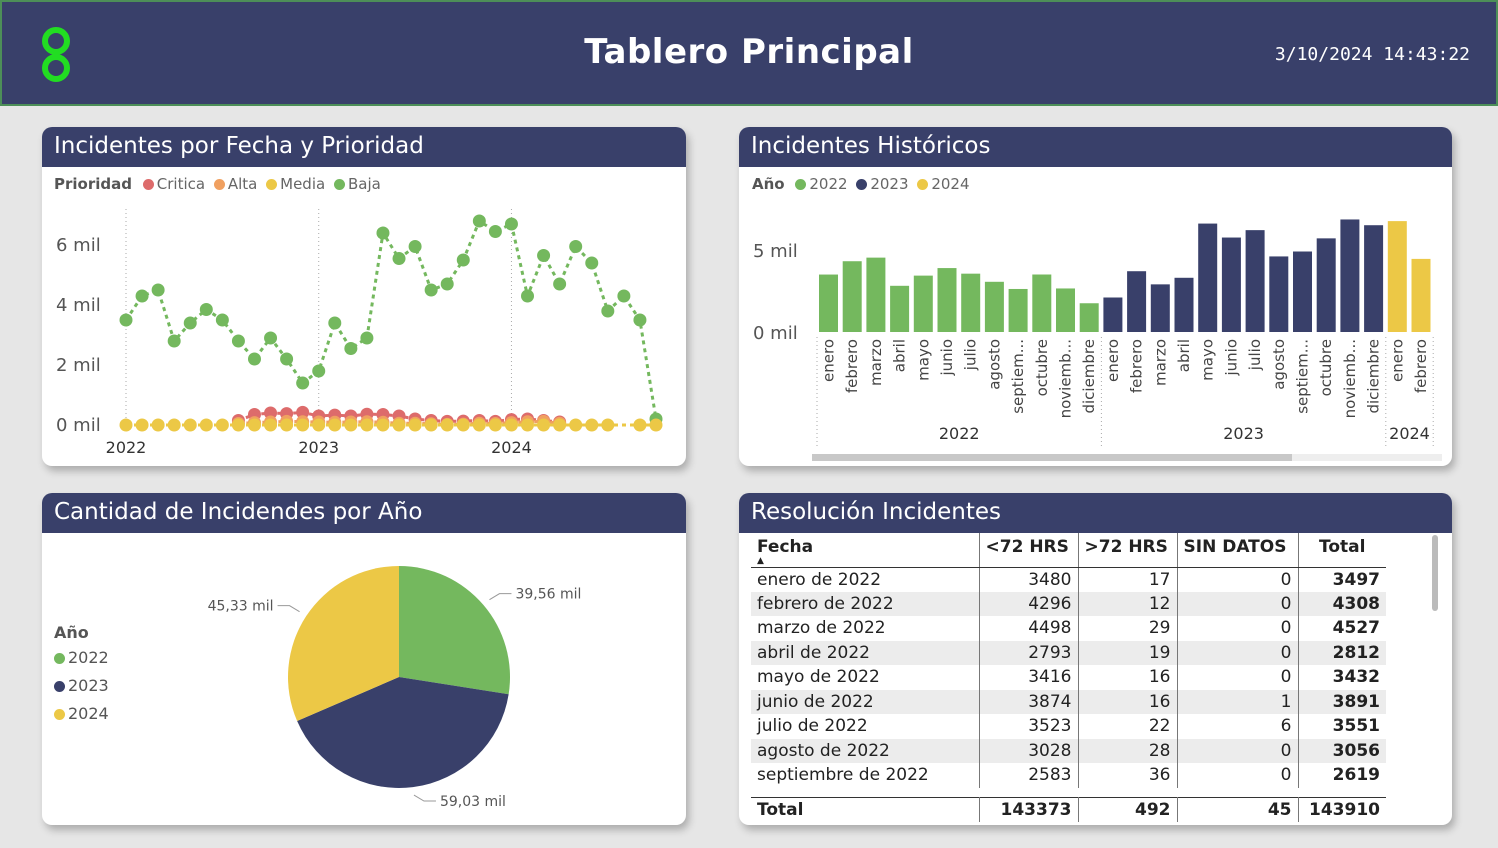  Describe the element at coordinates (1068, 701) in the screenshot. I see `table-row: junio de 2022 3874 16 1 3891` at that location.